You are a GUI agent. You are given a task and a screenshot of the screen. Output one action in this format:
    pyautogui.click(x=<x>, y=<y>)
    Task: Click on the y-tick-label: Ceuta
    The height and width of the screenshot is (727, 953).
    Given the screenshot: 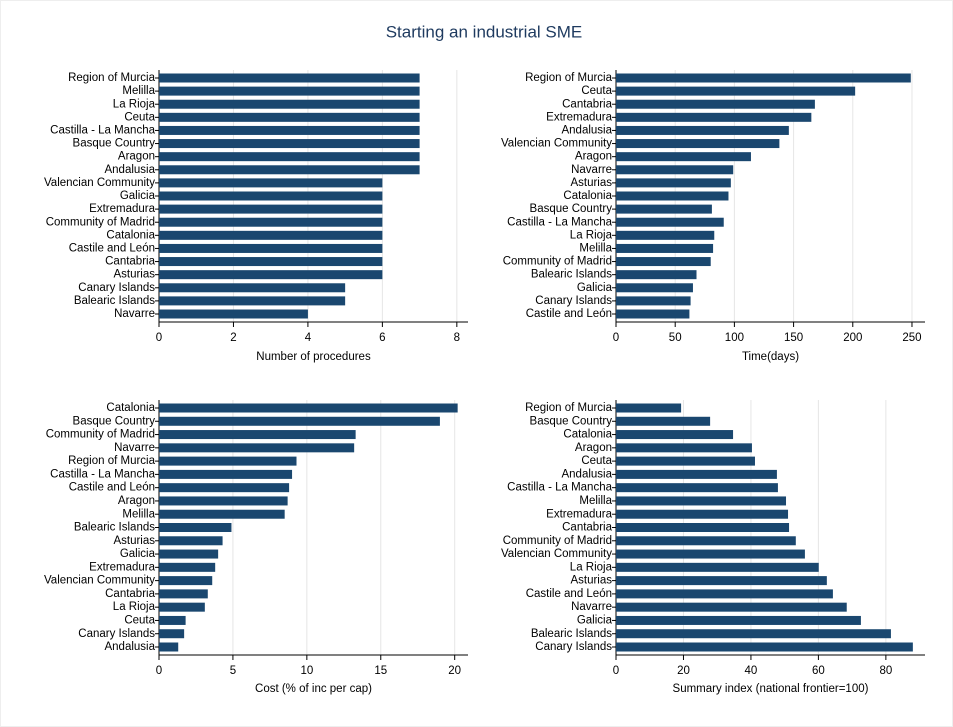 What is the action you would take?
    pyautogui.click(x=596, y=91)
    